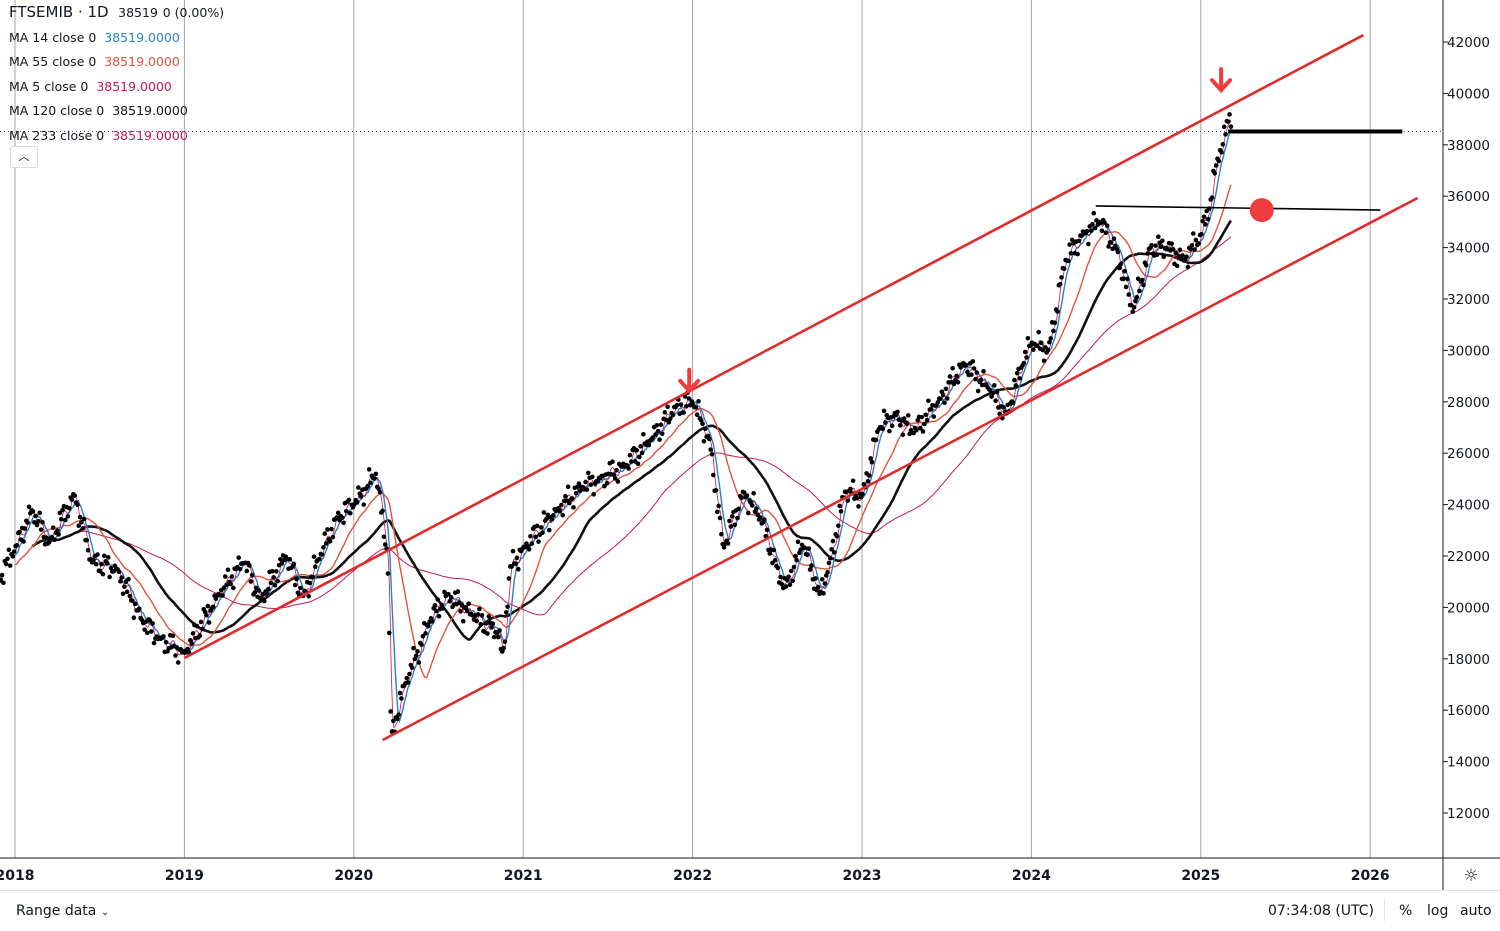  What do you see at coordinates (116, 13) in the screenshot?
I see `symbol-header: FTSEMIB · 1D 38519 0 (0.00%)` at bounding box center [116, 13].